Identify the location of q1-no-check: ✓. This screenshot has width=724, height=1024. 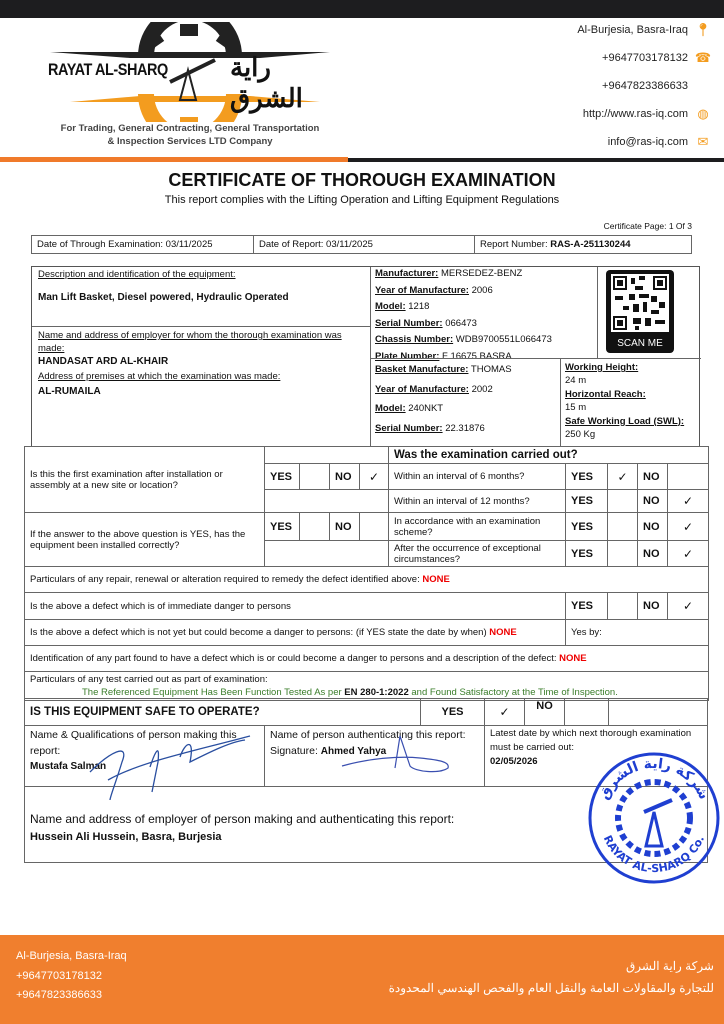
(374, 476).